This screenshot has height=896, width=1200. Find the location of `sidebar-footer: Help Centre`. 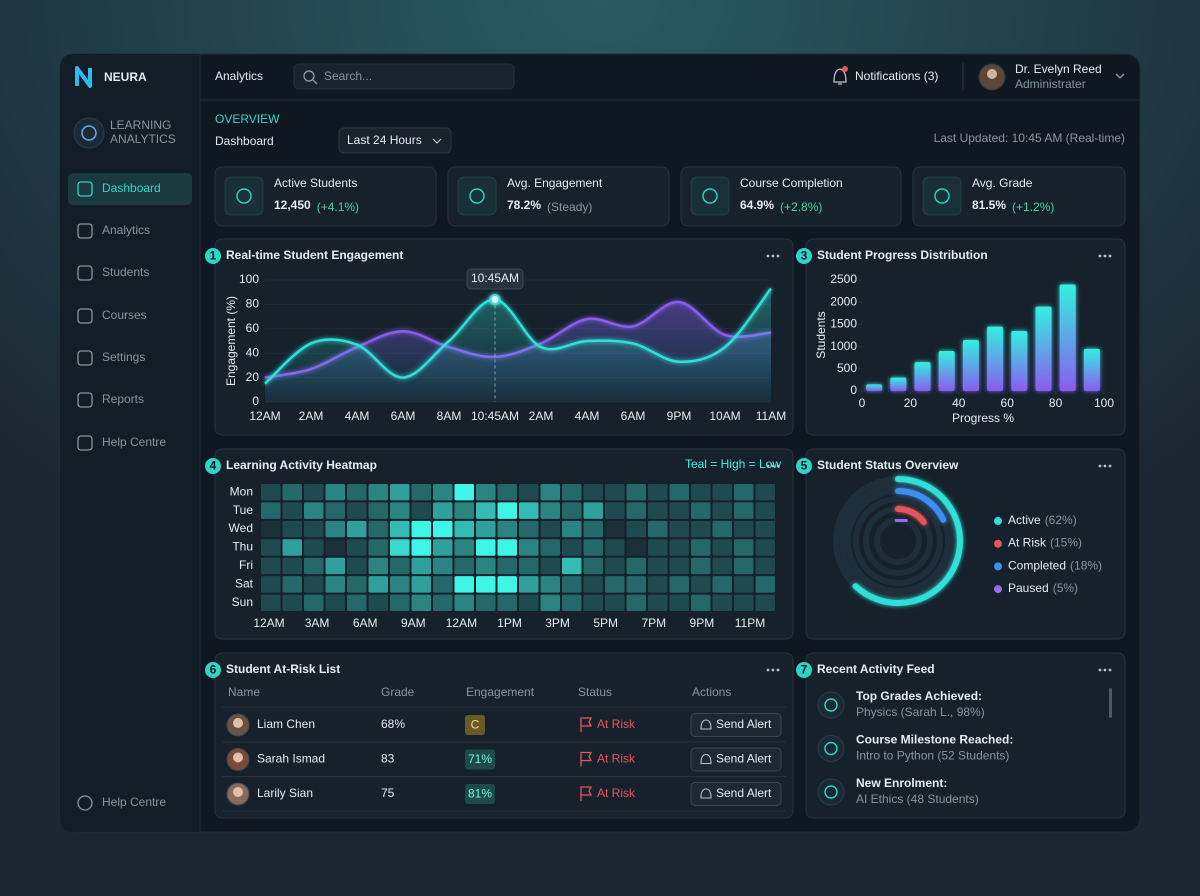

sidebar-footer: Help Centre is located at coordinates (134, 802).